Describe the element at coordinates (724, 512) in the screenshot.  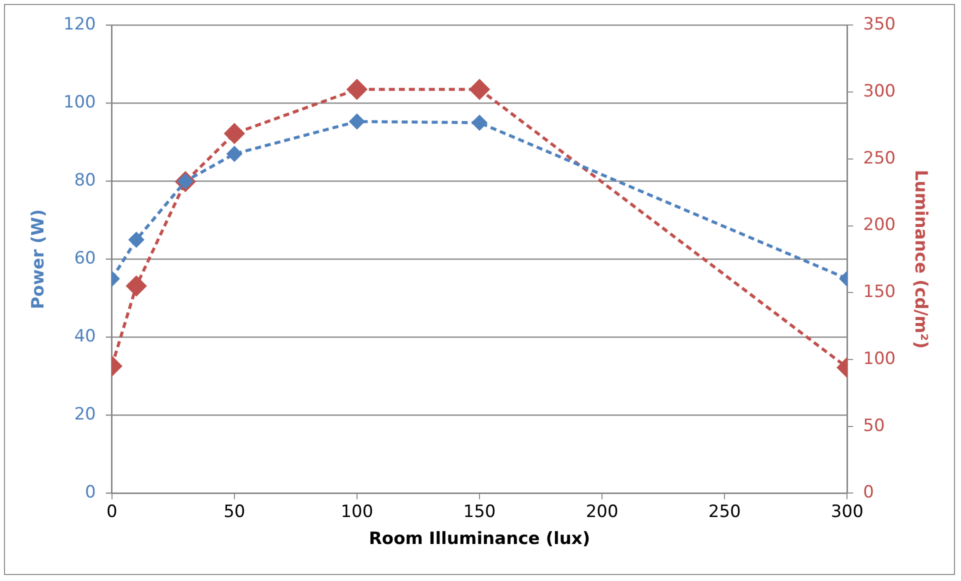
I see `x-tick-label: 250` at that location.